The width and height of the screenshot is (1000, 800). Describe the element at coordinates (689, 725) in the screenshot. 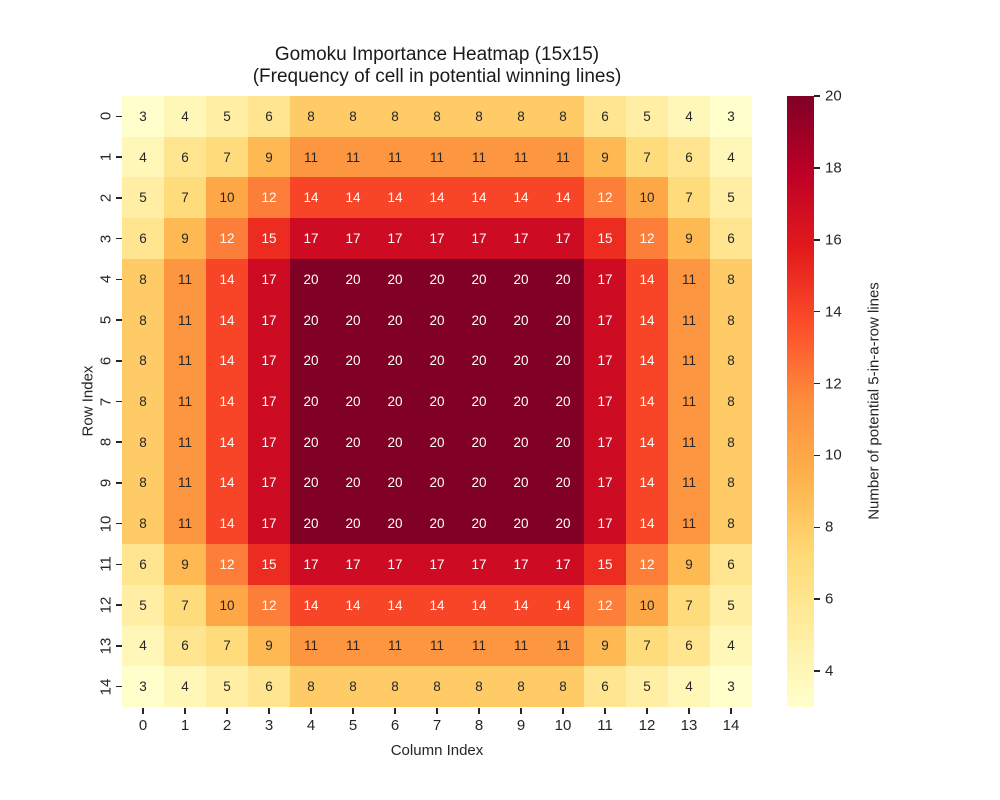

I see `x-tick-label: 13` at that location.